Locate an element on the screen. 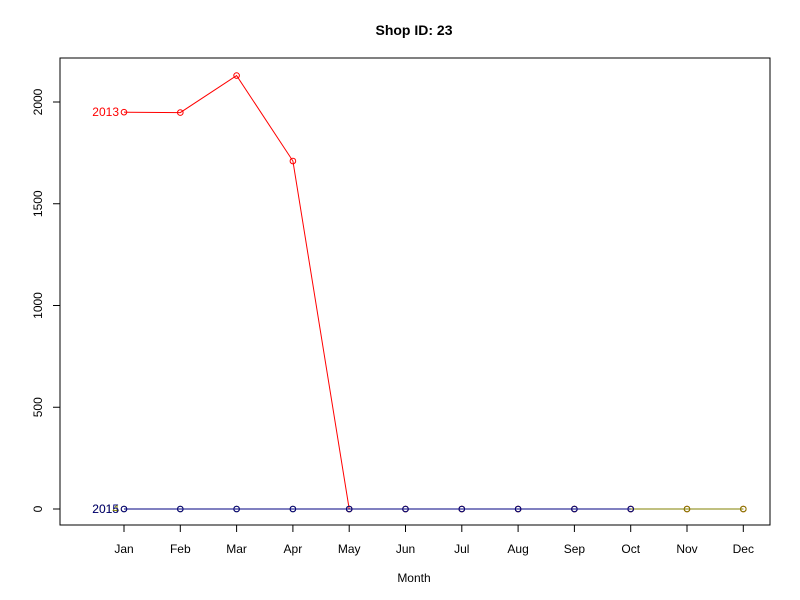 Image resolution: width=800 pixels, height=600 pixels. y-axis: 0 500 1000 1500 2000 is located at coordinates (46, 300).